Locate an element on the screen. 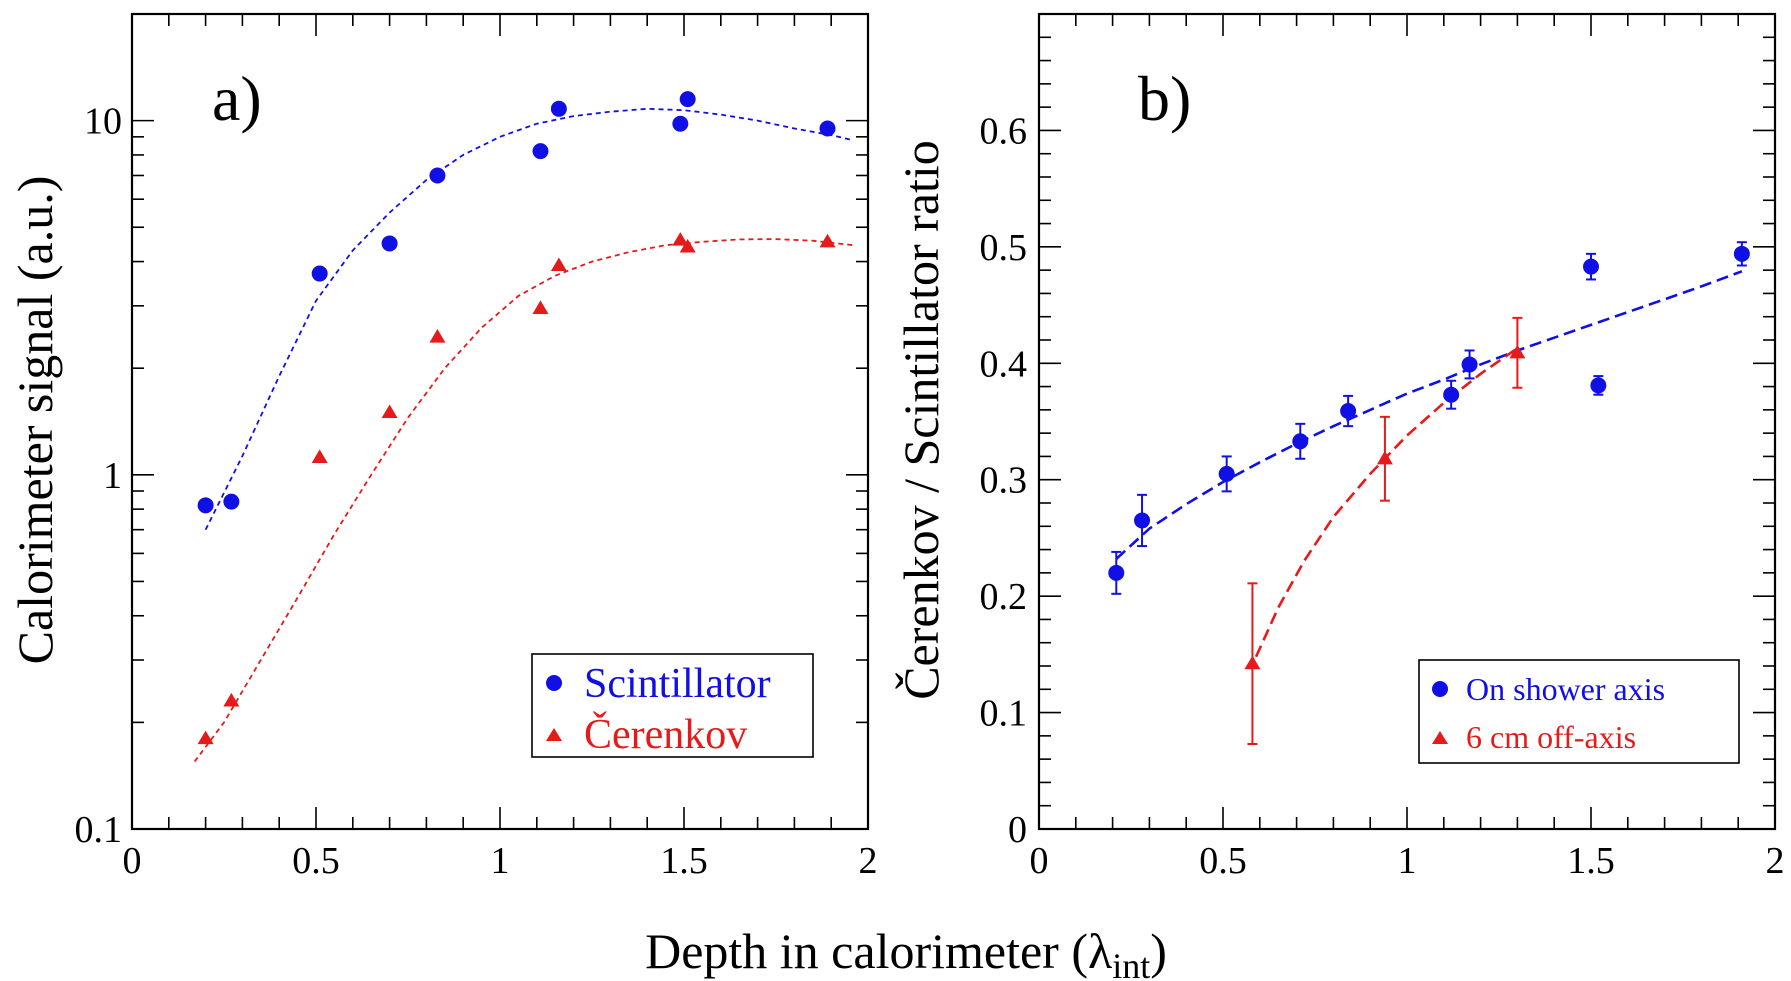 This screenshot has height=981, width=1791. panel-a-x-tick-label: 1 is located at coordinates (500, 861).